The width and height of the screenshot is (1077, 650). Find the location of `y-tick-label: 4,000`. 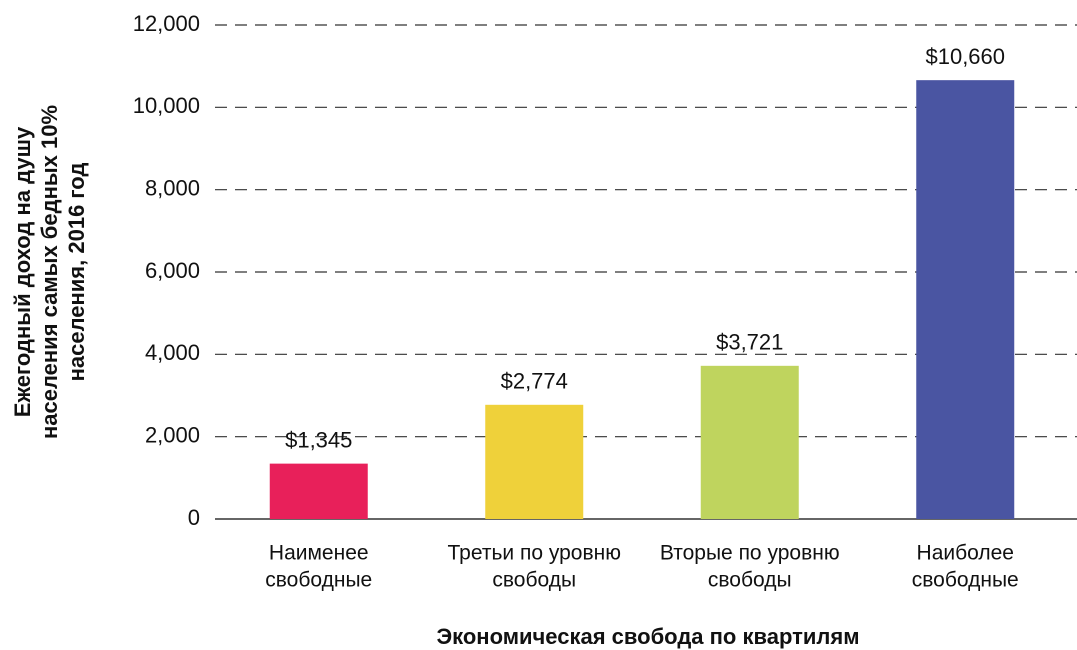

y-tick-label: 4,000 is located at coordinates (172, 352).